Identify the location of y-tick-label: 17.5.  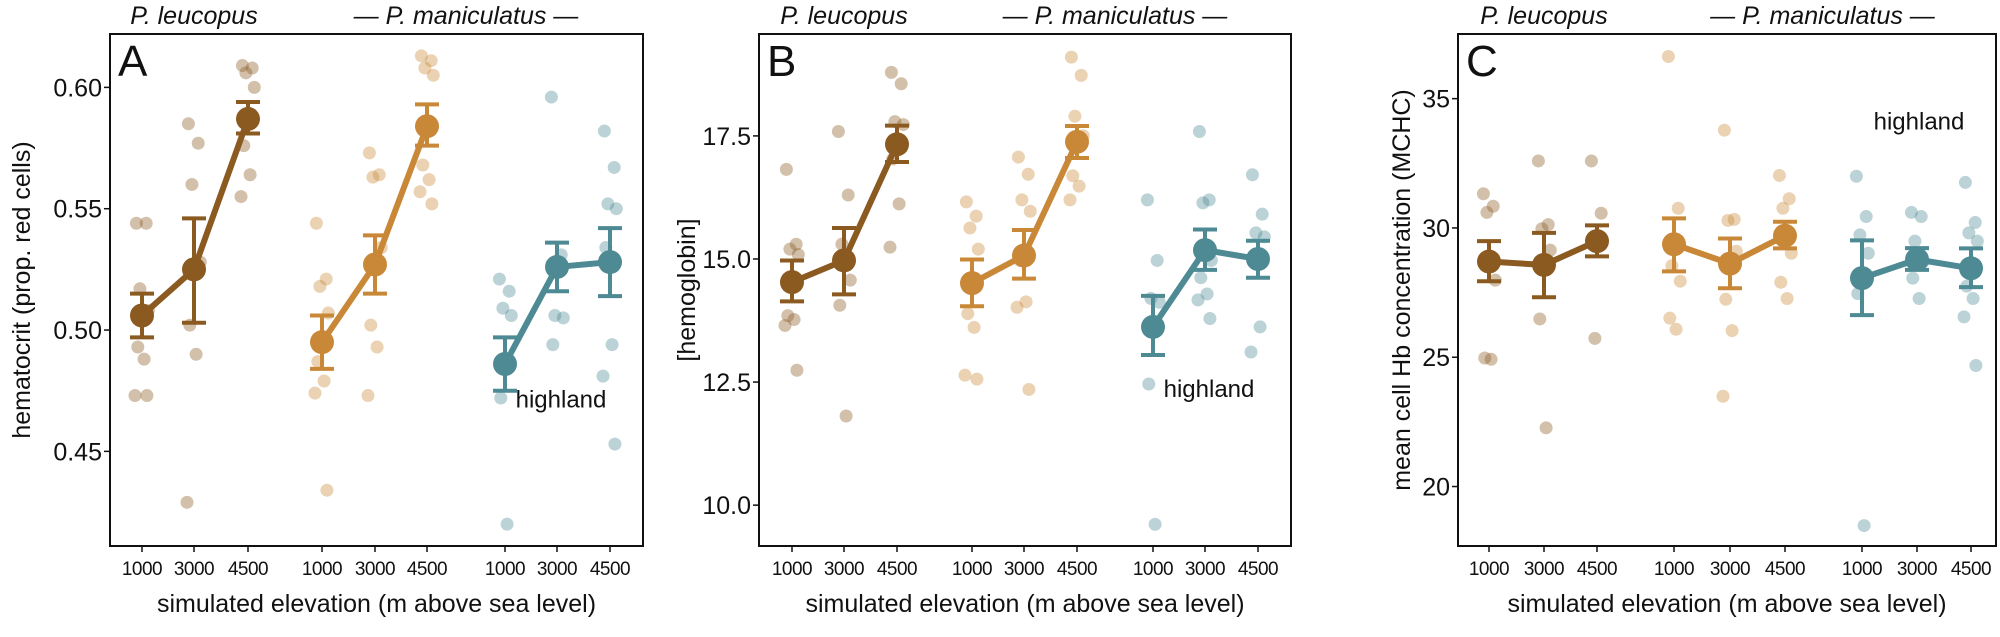
(726, 137).